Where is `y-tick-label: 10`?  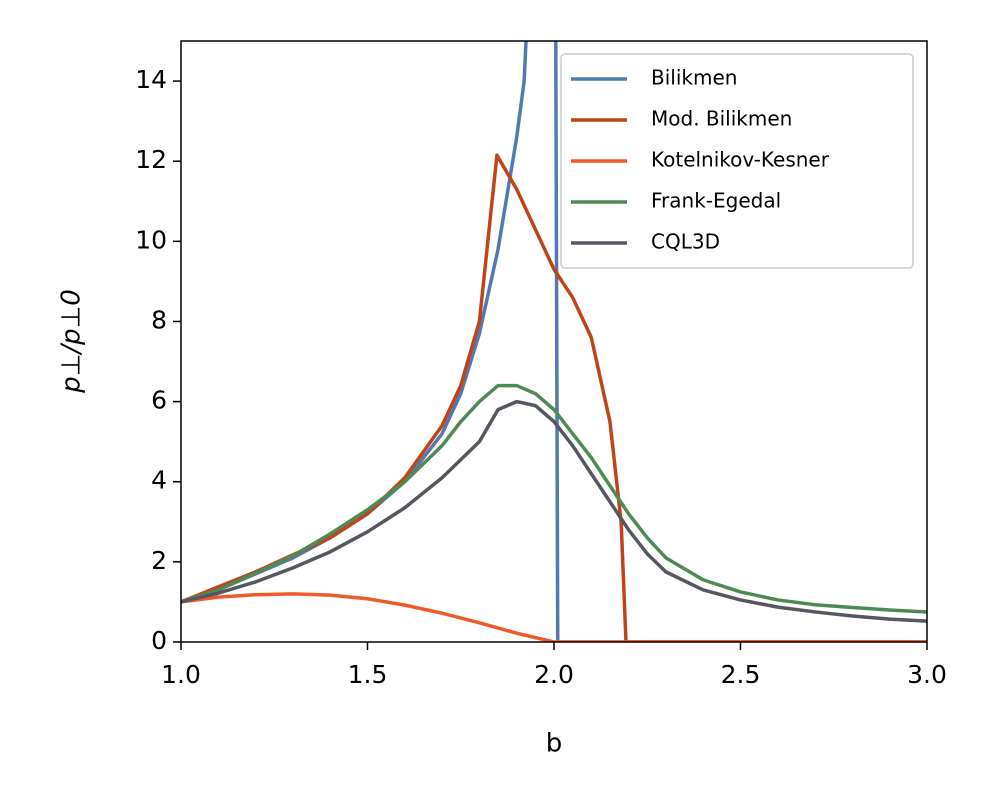 y-tick-label: 10 is located at coordinates (151, 239).